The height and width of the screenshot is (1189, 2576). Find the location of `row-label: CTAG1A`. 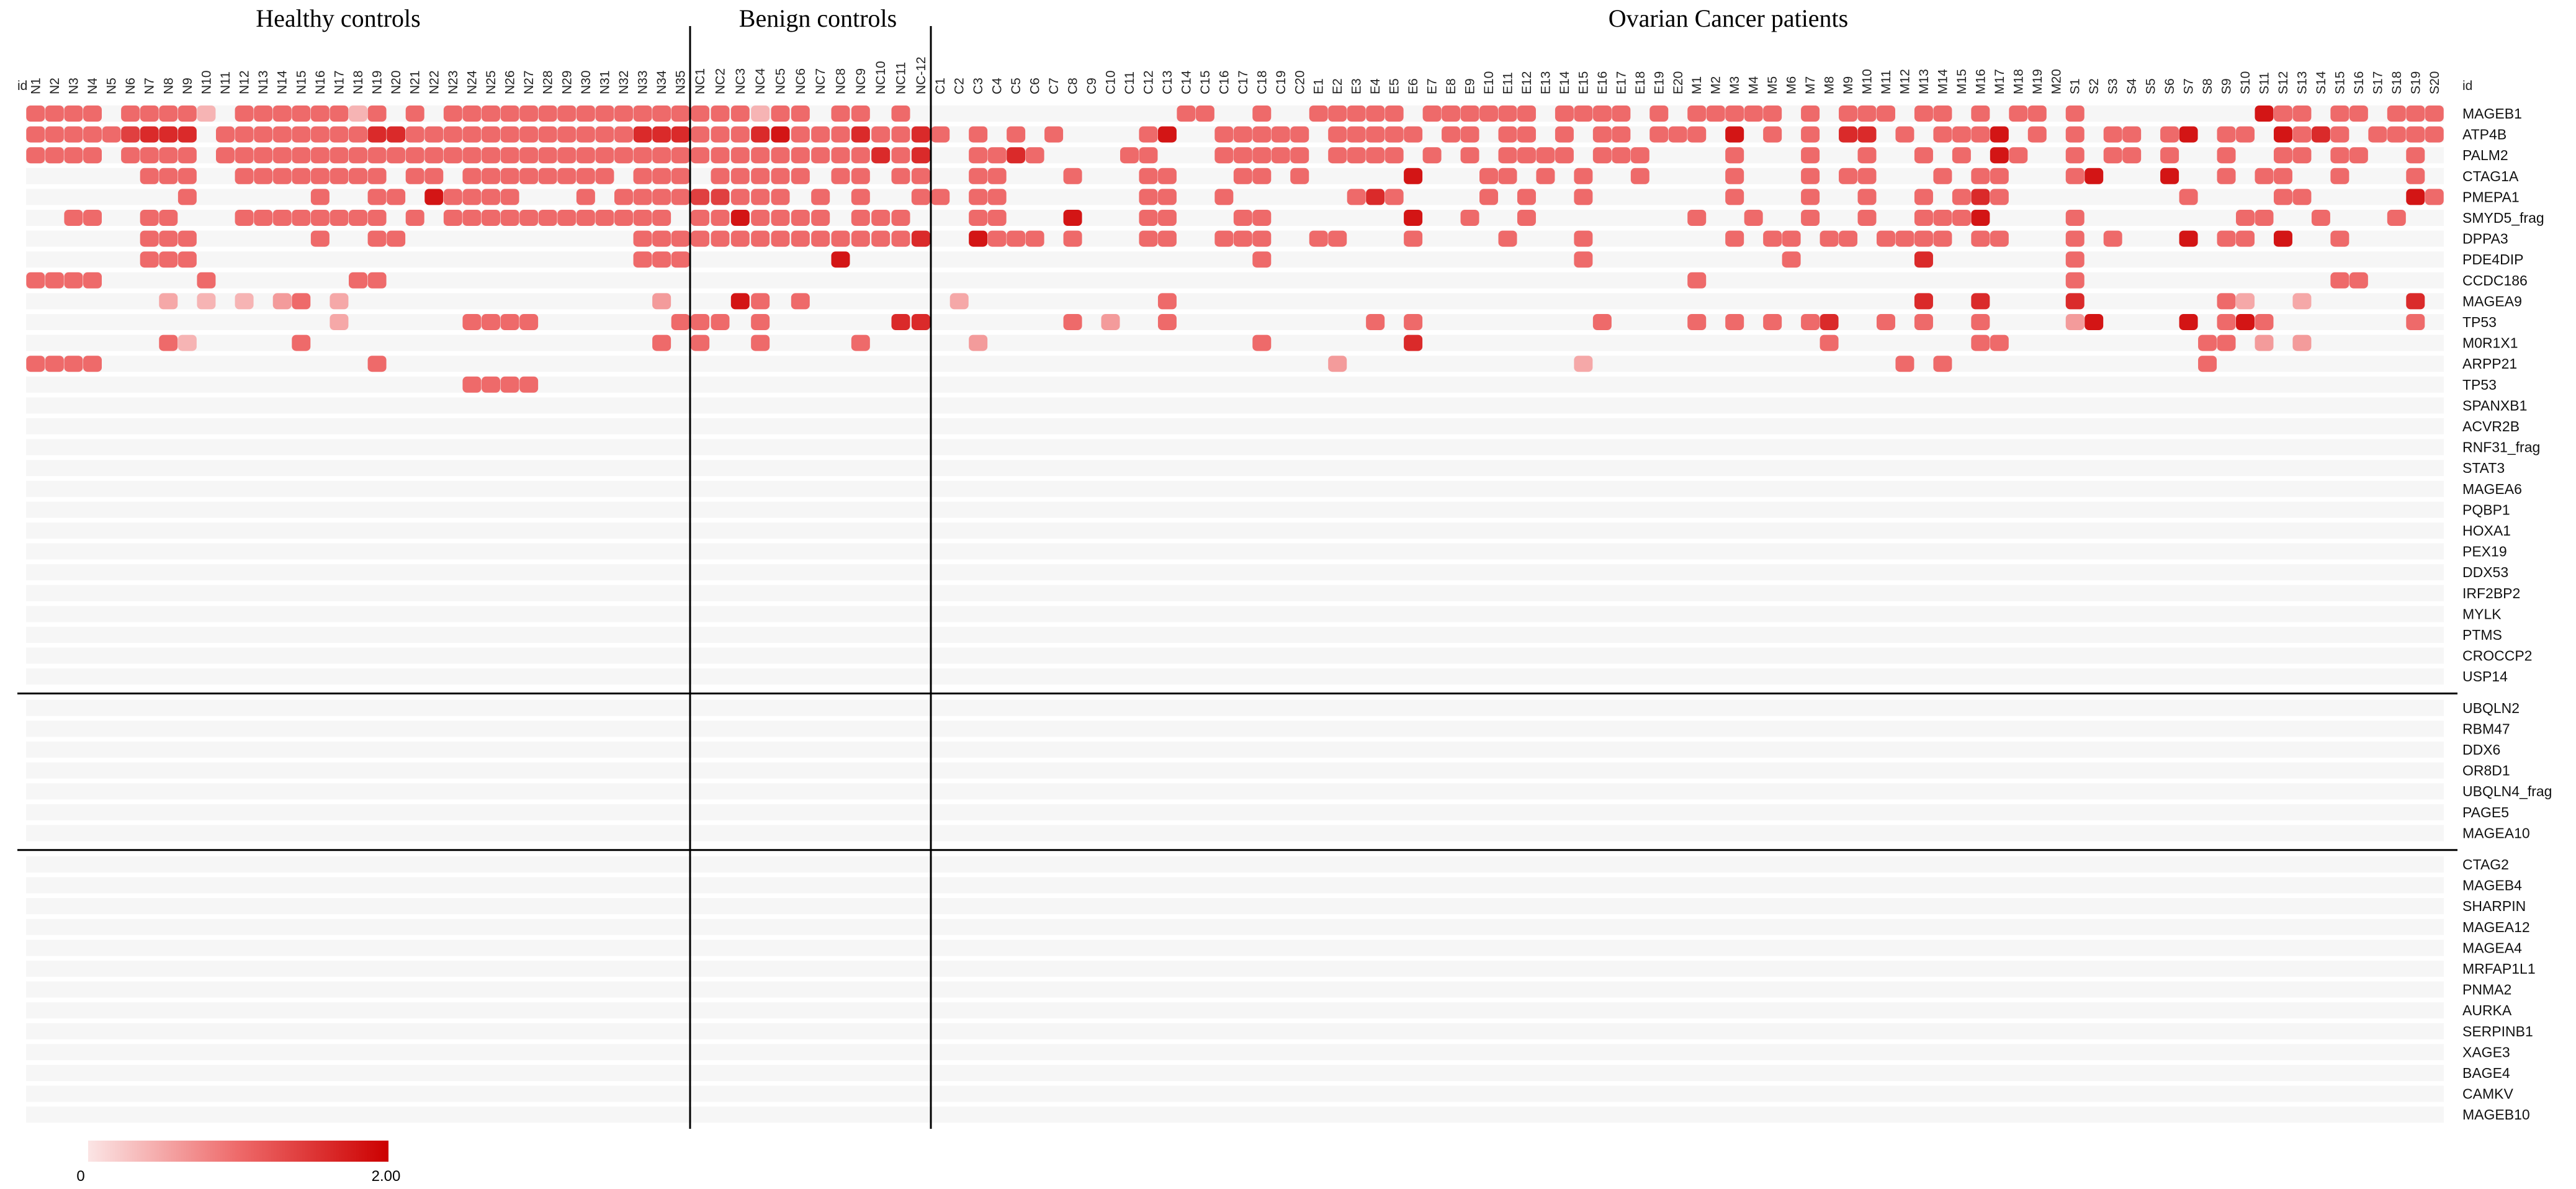

row-label: CTAG1A is located at coordinates (2490, 176).